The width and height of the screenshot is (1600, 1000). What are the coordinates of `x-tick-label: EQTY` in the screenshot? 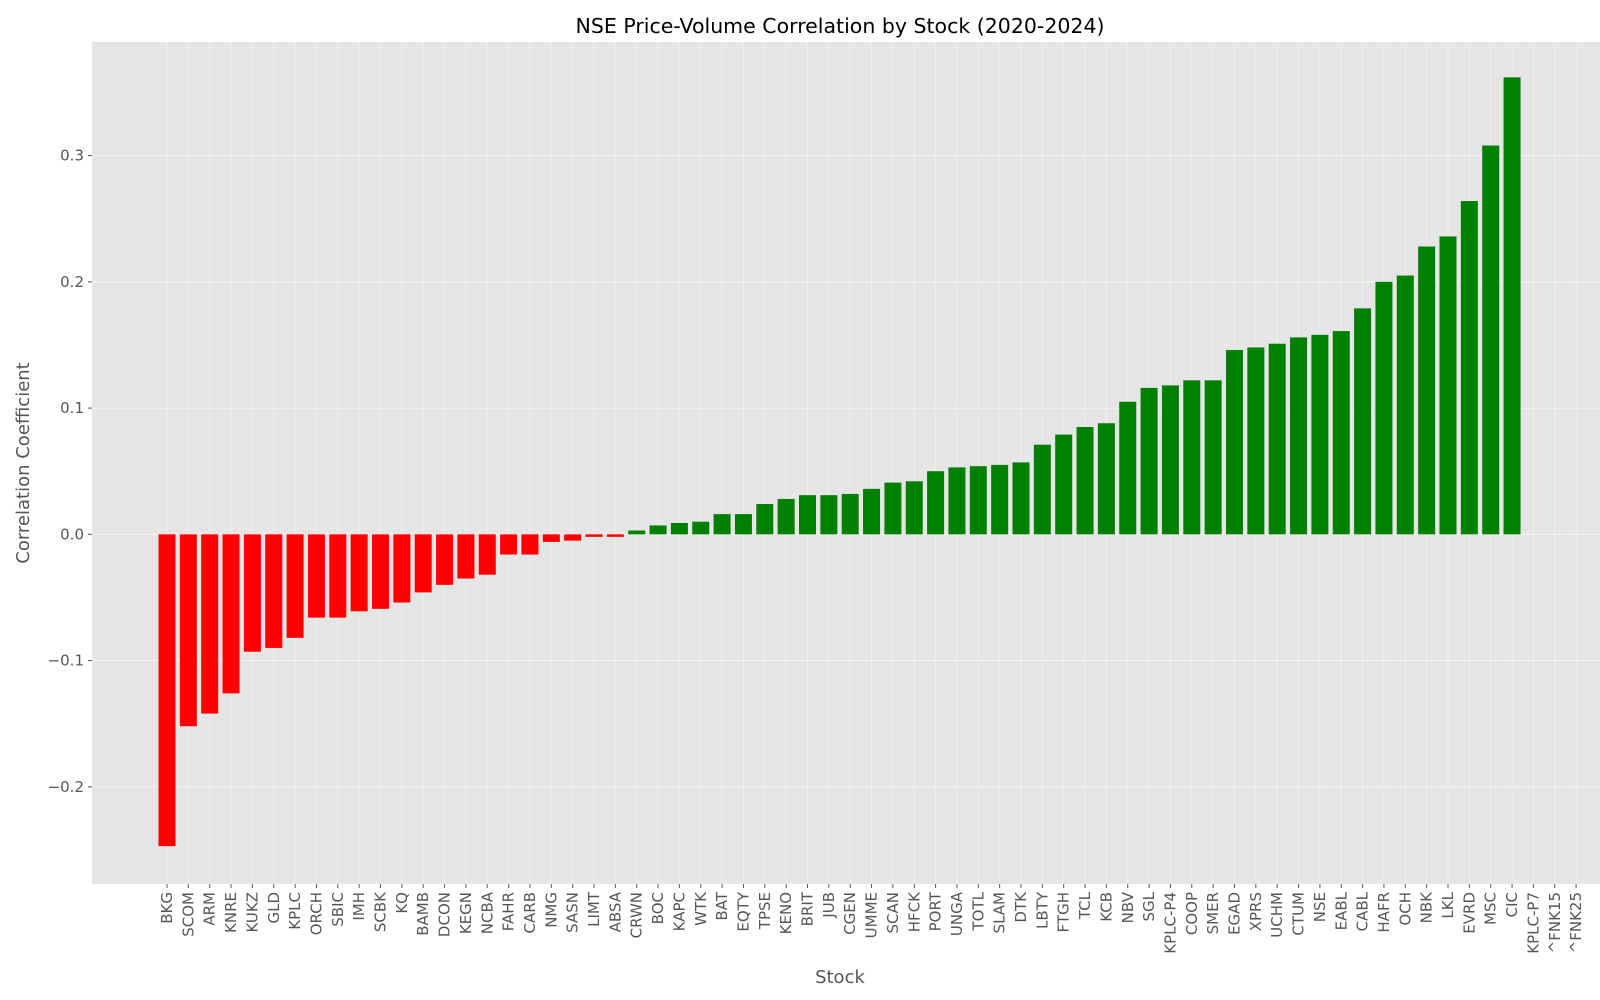 It's located at (743, 911).